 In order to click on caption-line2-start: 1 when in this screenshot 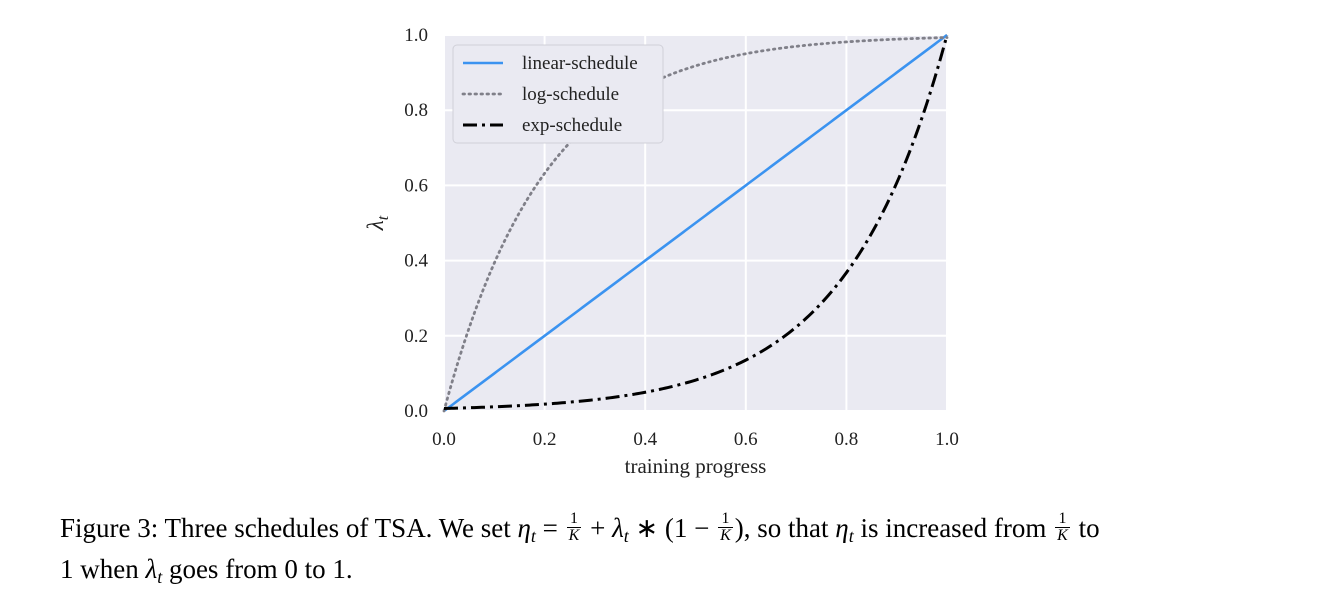, I will do `click(99, 569)`.